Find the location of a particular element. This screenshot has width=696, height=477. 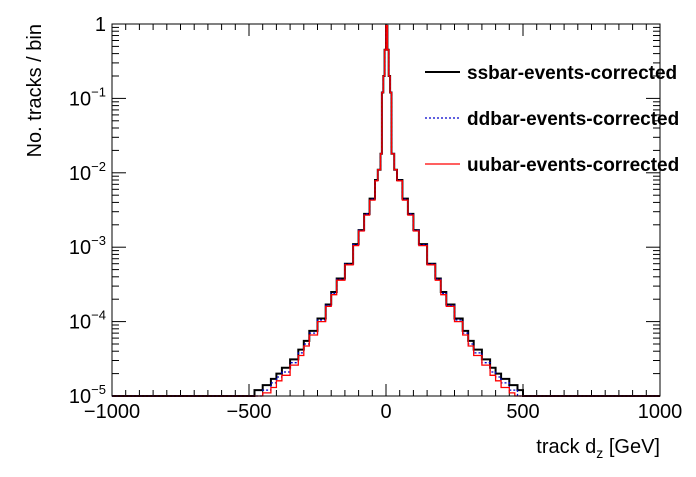

y-axis-label: No. tracks / bin is located at coordinates (35, 90).